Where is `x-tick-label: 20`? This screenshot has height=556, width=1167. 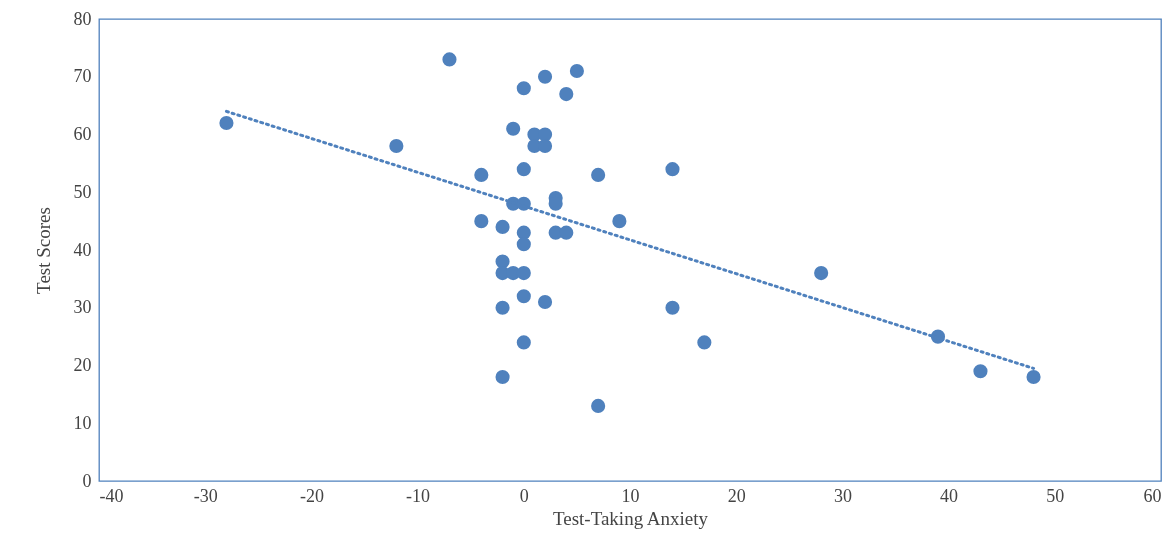
x-tick-label: 20 is located at coordinates (736, 495).